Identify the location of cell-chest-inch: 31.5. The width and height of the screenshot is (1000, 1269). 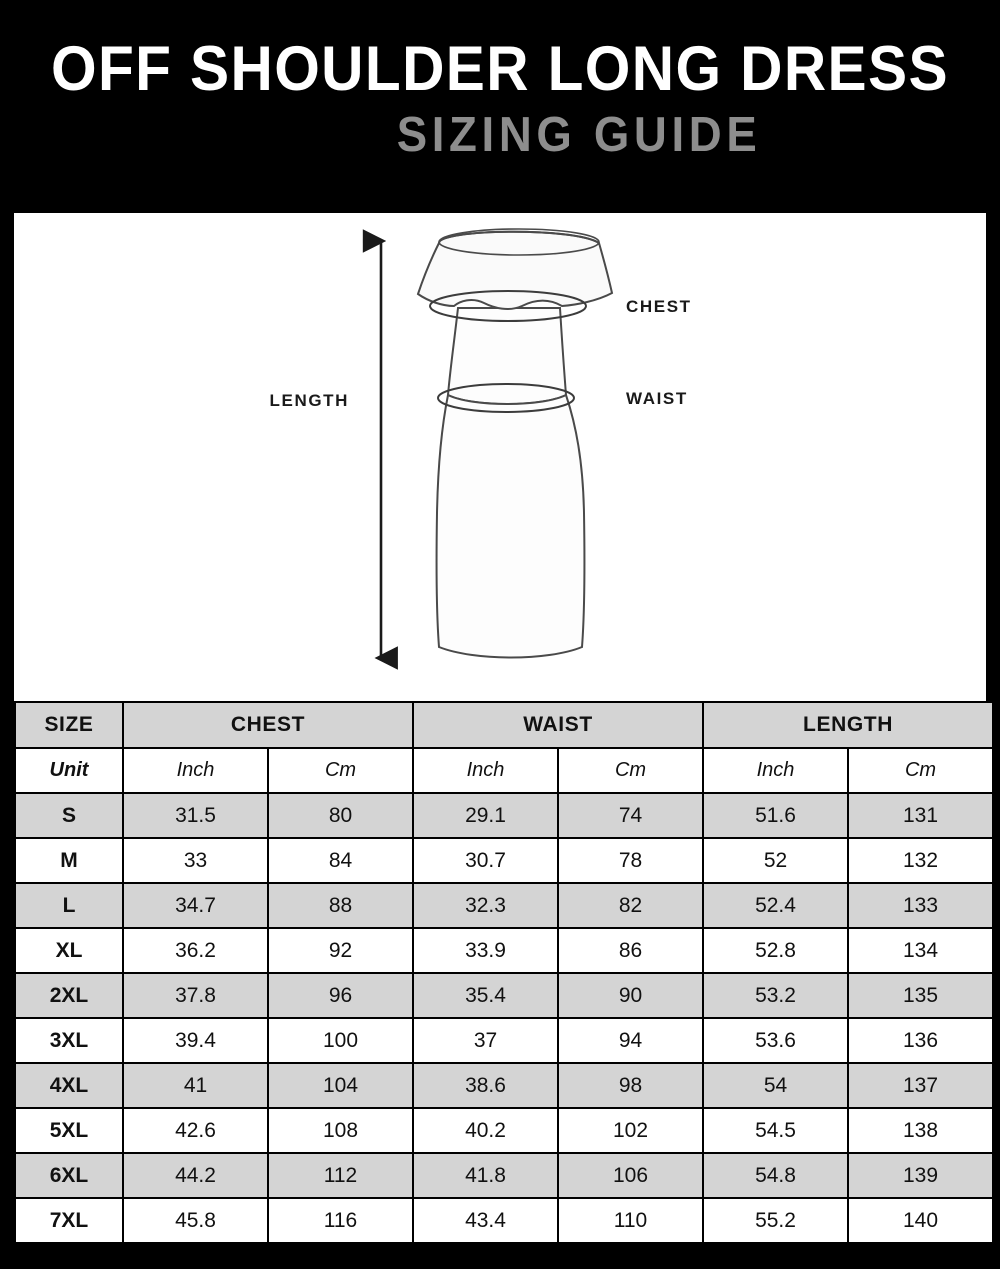
(195, 815).